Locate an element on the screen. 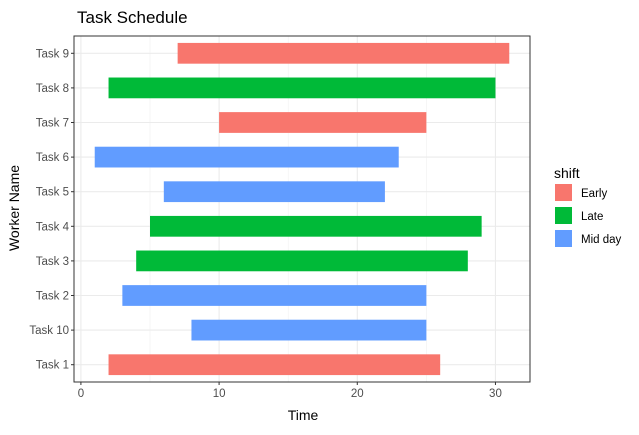 The height and width of the screenshot is (435, 639). legend: shift Early Late Mid day is located at coordinates (588, 206).